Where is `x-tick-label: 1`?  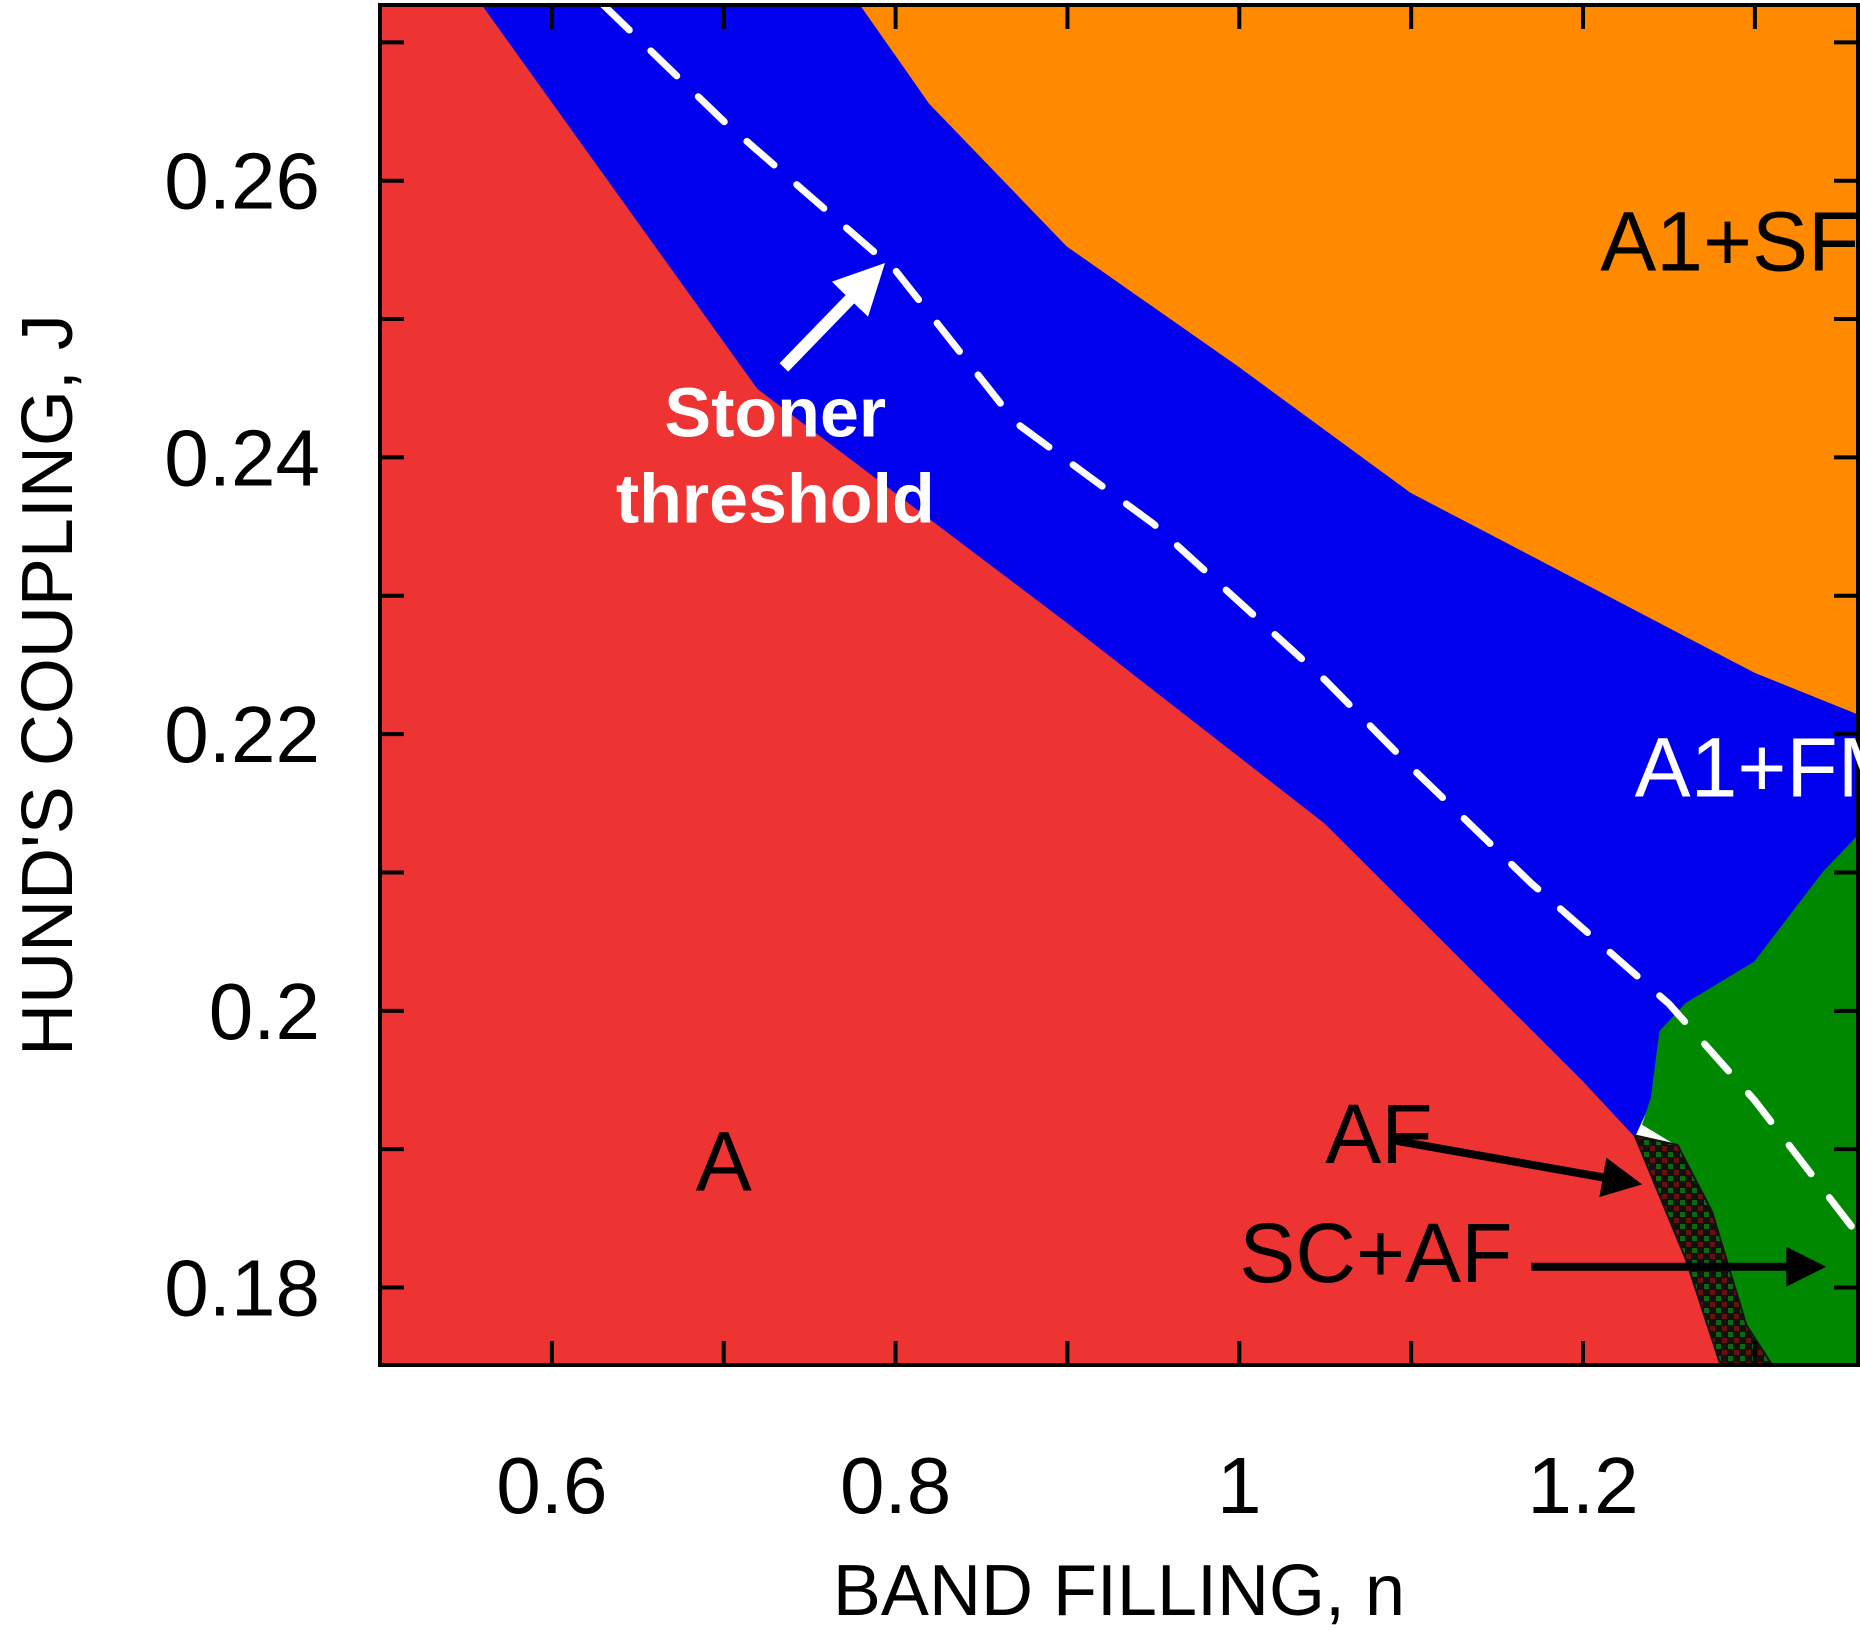
x-tick-label: 1 is located at coordinates (1239, 1485).